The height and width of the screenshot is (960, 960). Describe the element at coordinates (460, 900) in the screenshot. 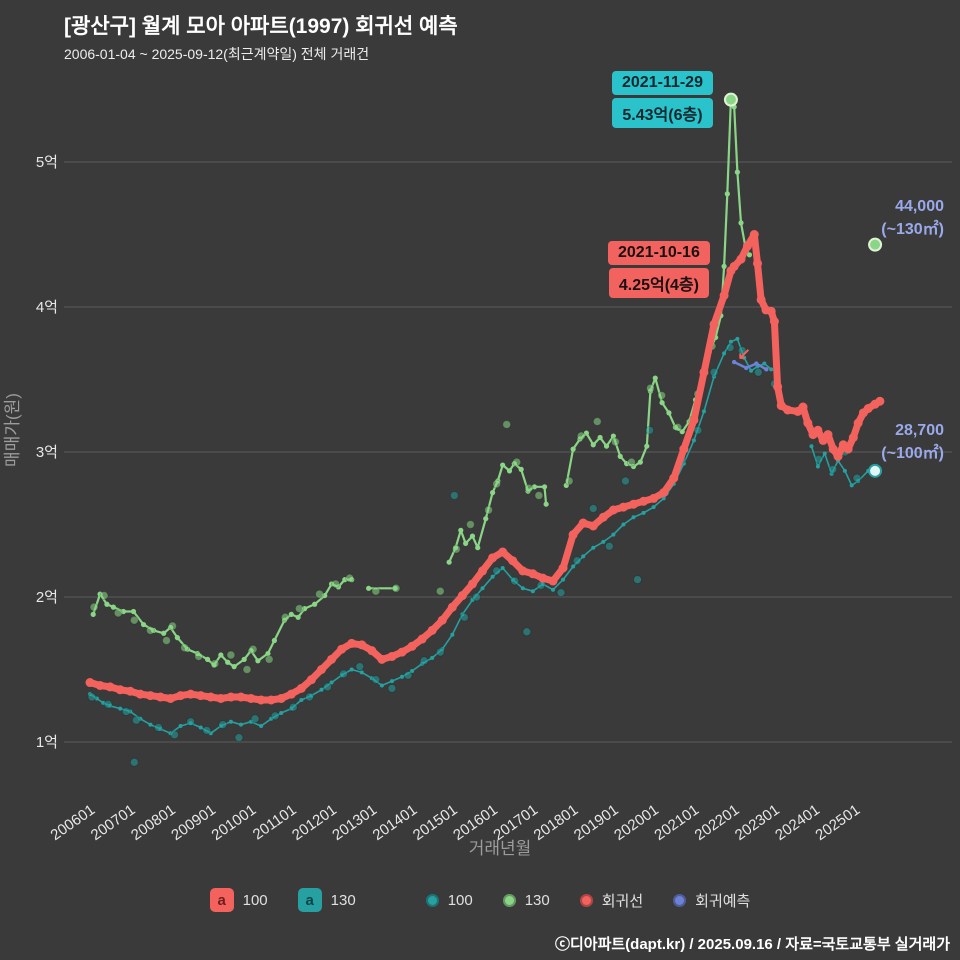

I see `legend-label-scatter-100: 100` at that location.